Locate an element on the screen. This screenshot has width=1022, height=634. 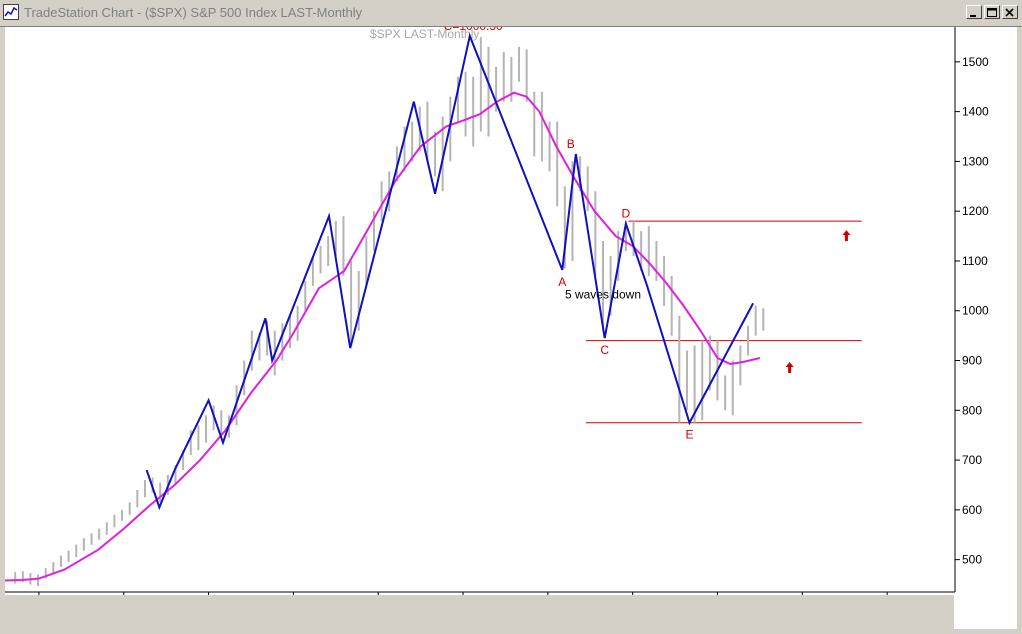
wave-point-label-a: A is located at coordinates (562, 282).